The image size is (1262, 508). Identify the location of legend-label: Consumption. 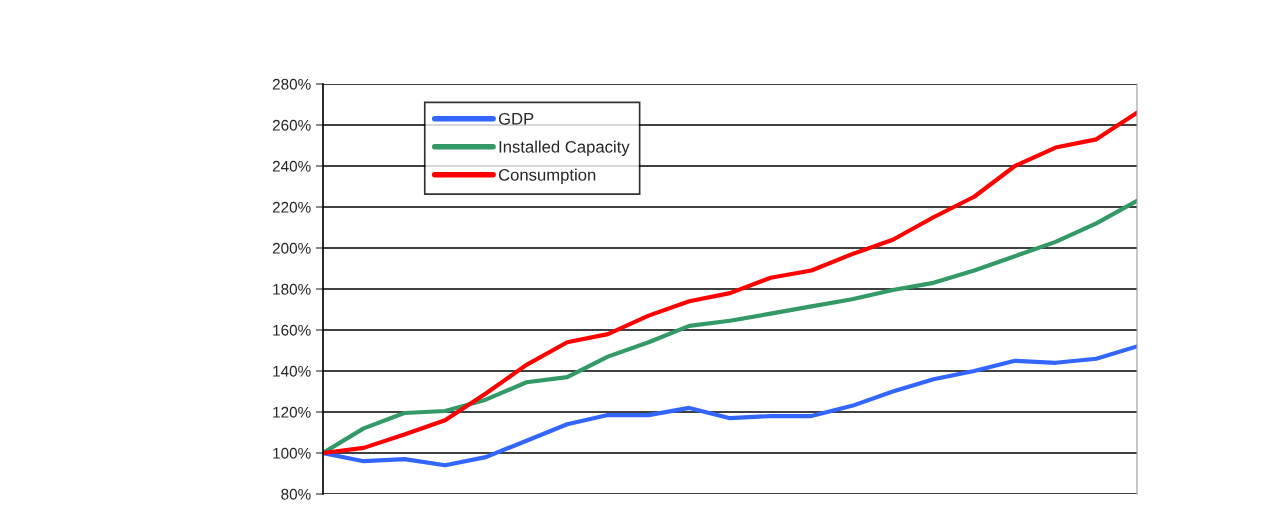
(547, 176).